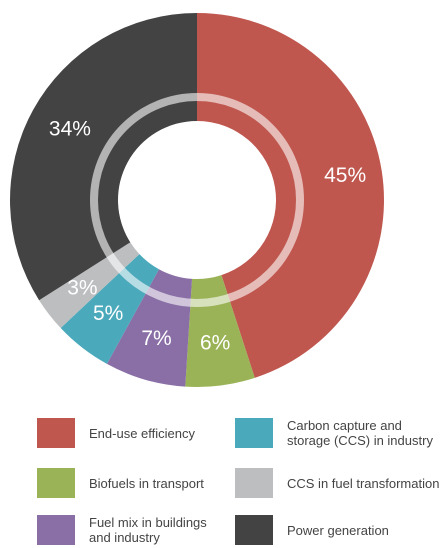 The height and width of the screenshot is (548, 445). What do you see at coordinates (82, 287) in the screenshot?
I see `data-label: 3%` at bounding box center [82, 287].